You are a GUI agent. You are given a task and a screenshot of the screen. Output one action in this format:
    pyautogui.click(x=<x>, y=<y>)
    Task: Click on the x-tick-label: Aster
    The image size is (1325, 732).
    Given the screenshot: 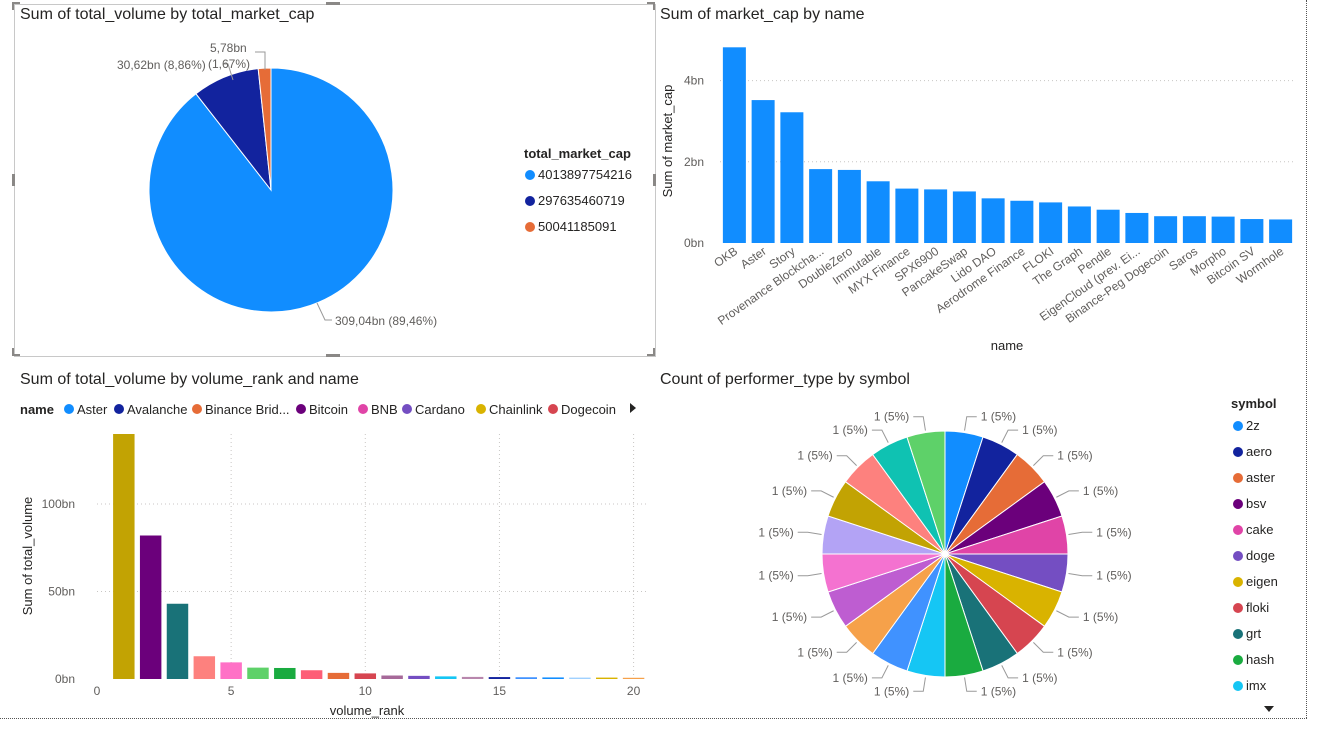 What is the action you would take?
    pyautogui.click(x=753, y=258)
    